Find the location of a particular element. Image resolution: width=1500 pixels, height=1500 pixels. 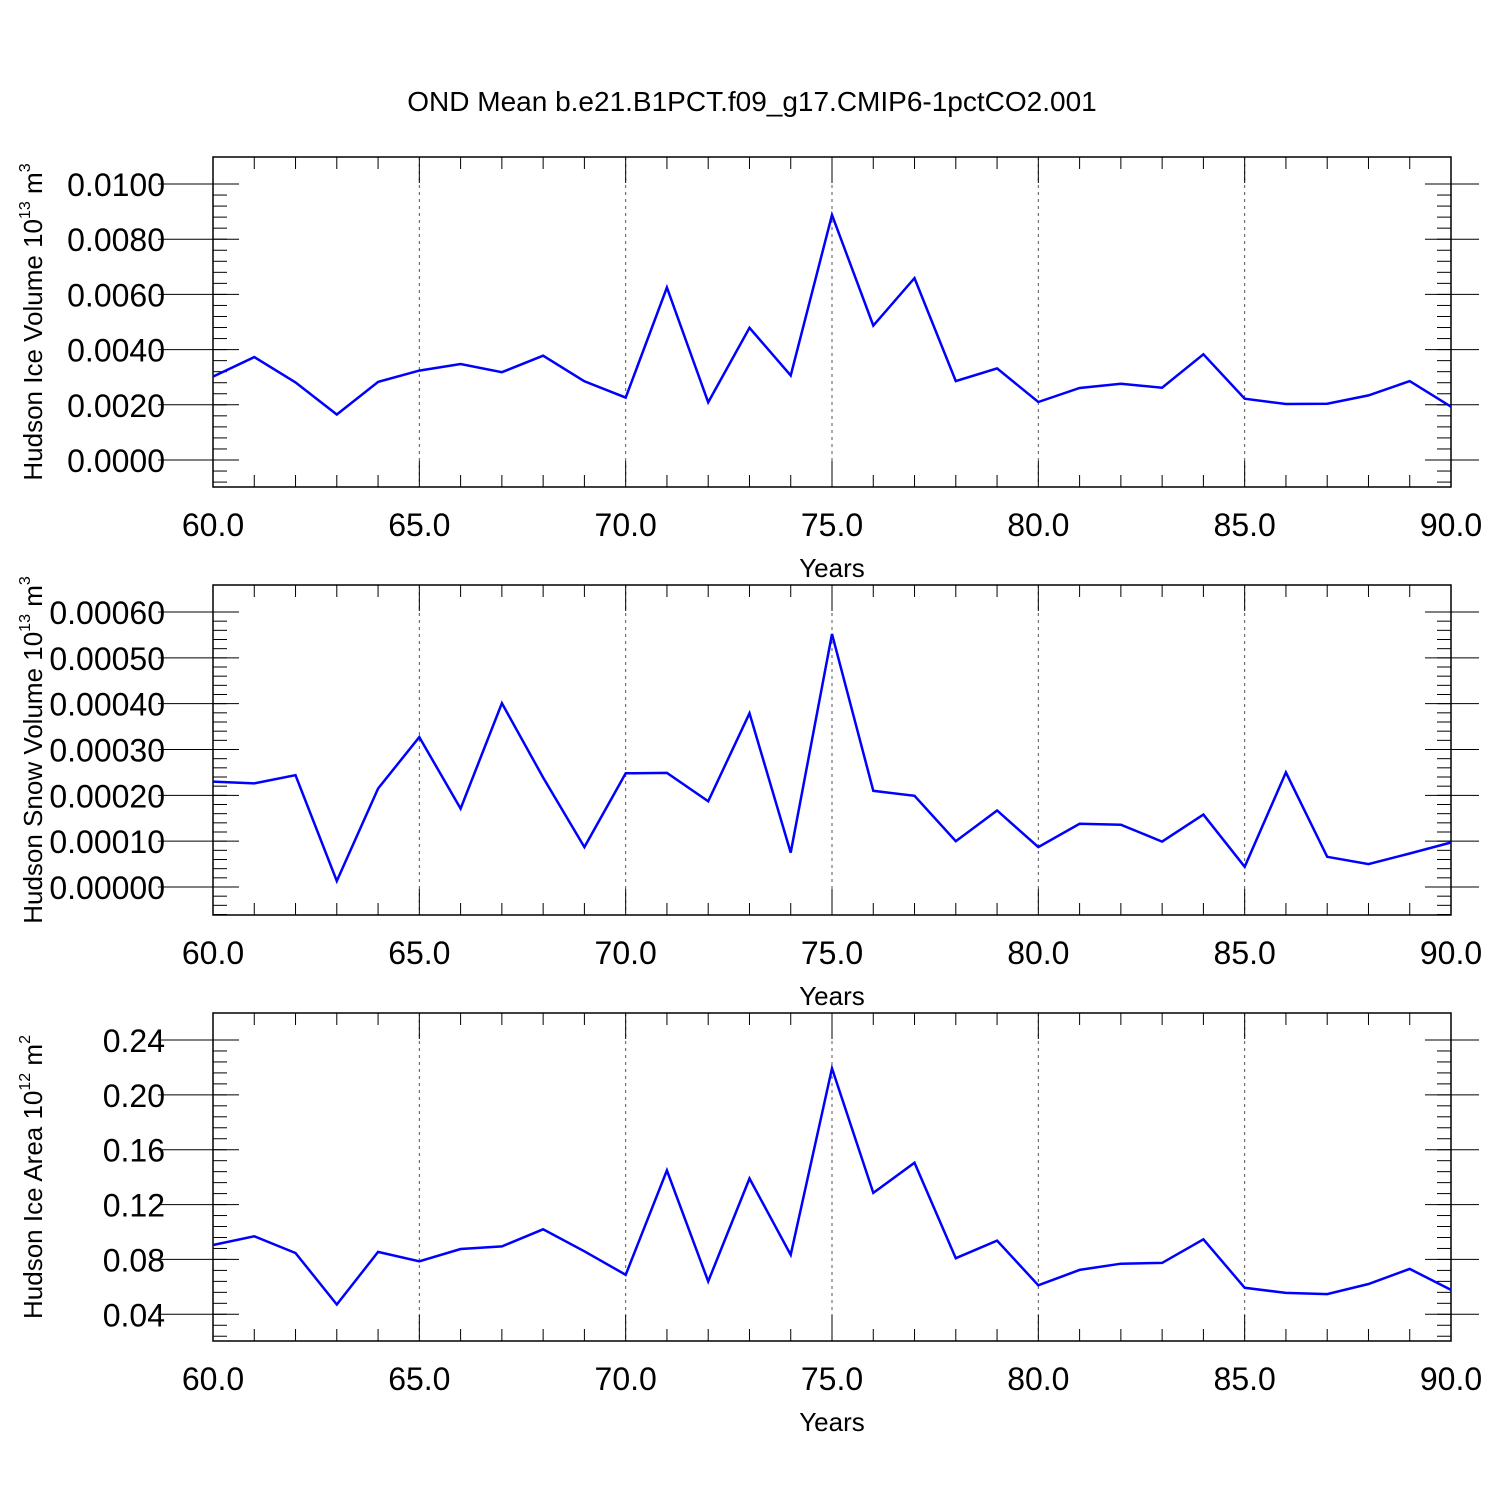

y-axis-label-text: Hudson Ice Volume 10 is located at coordinates (33, 350).